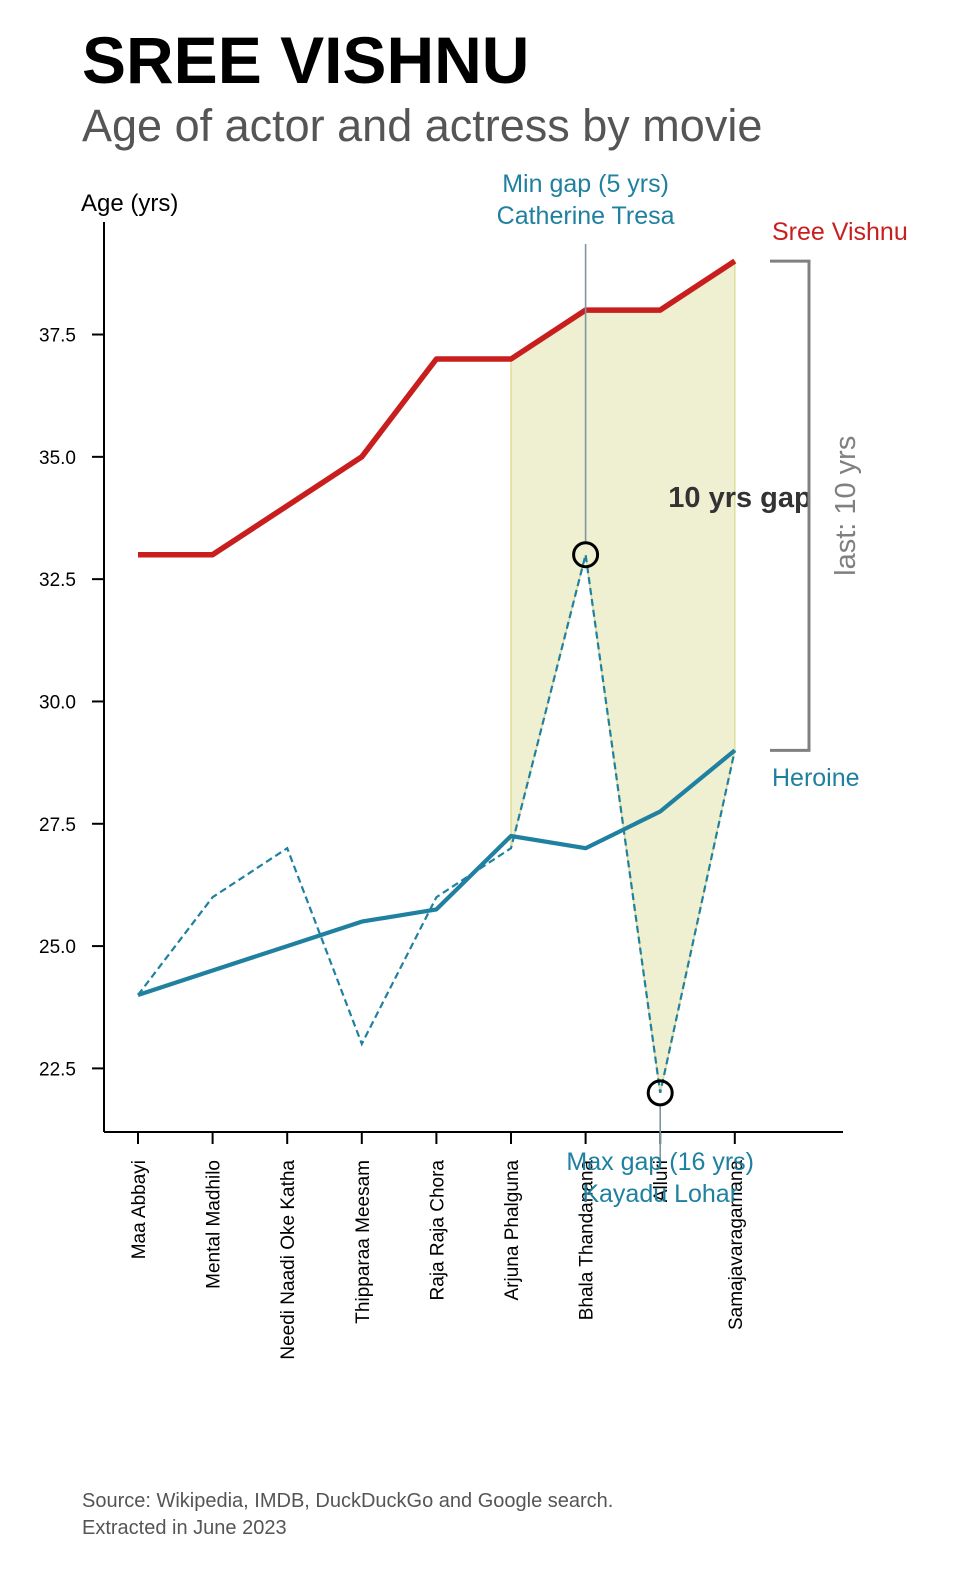 The image size is (967, 1595). I want to click on last-gap-label: last: 10 yrs, so click(846, 506).